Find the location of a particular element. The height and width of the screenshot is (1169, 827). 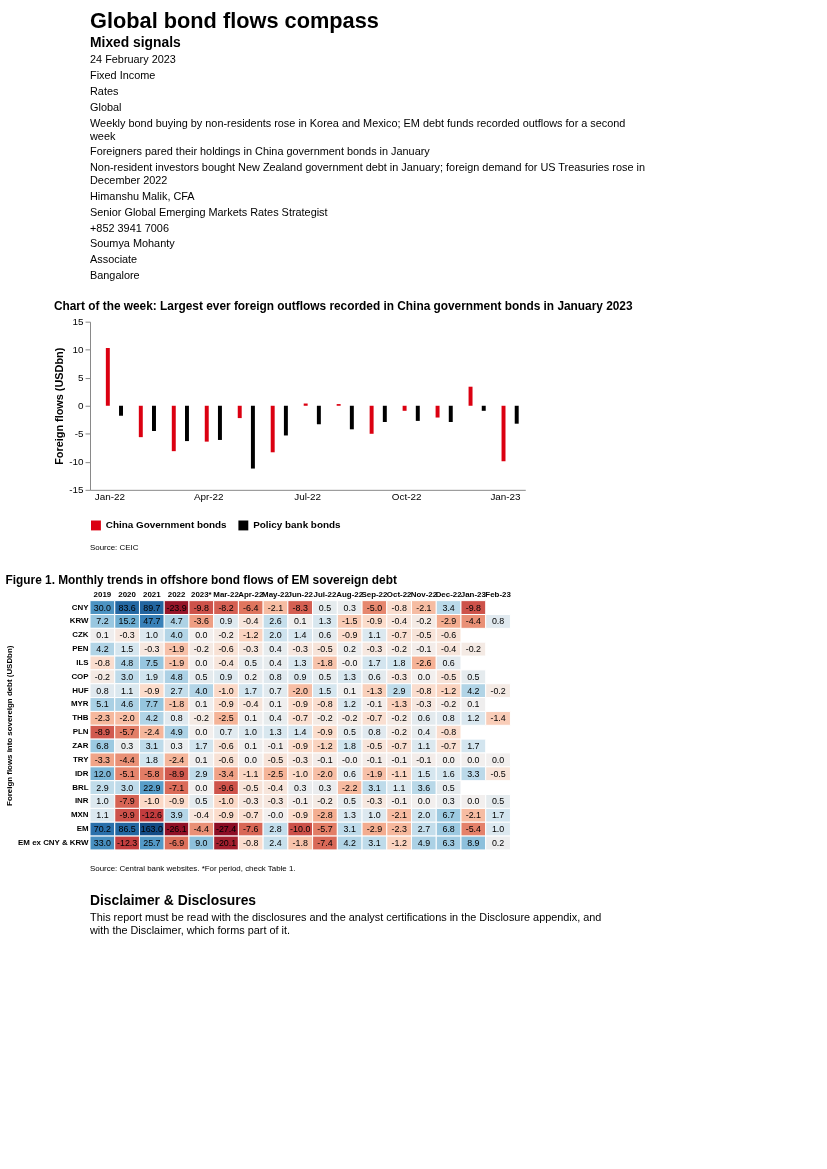

data-label: 1.4 is located at coordinates (300, 635).